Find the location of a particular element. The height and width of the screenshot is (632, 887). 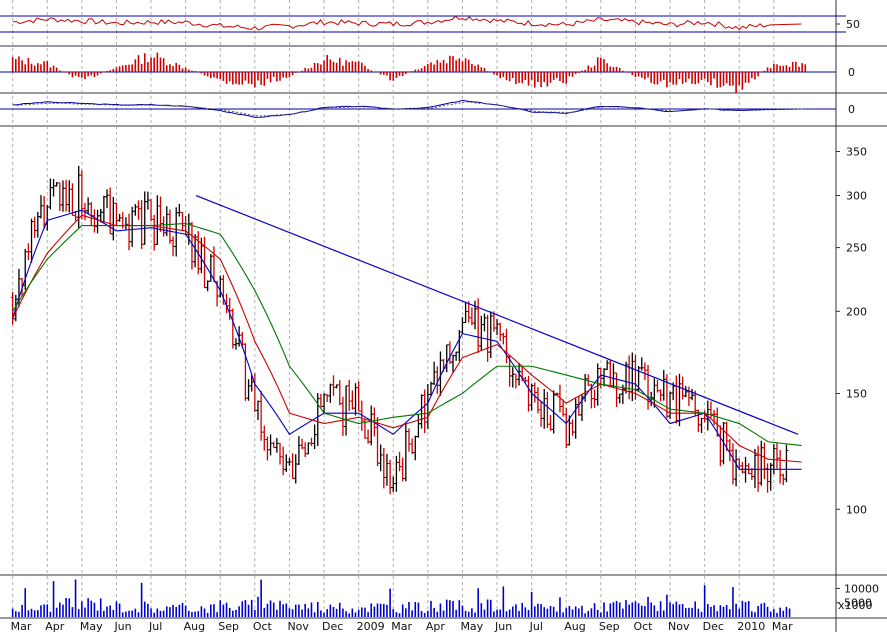

volume-unit-label: x1000 is located at coordinates (855, 605).